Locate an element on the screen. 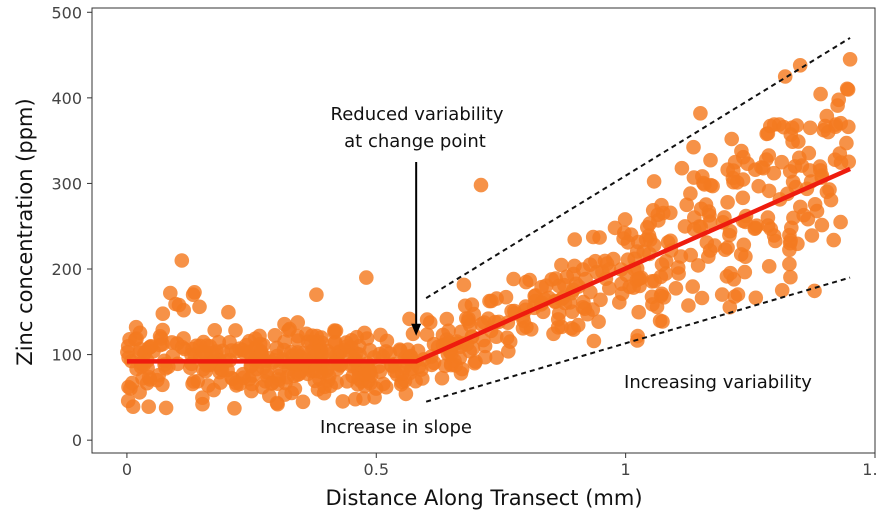  annotation-increasing-variability: Increasing variability is located at coordinates (718, 382).